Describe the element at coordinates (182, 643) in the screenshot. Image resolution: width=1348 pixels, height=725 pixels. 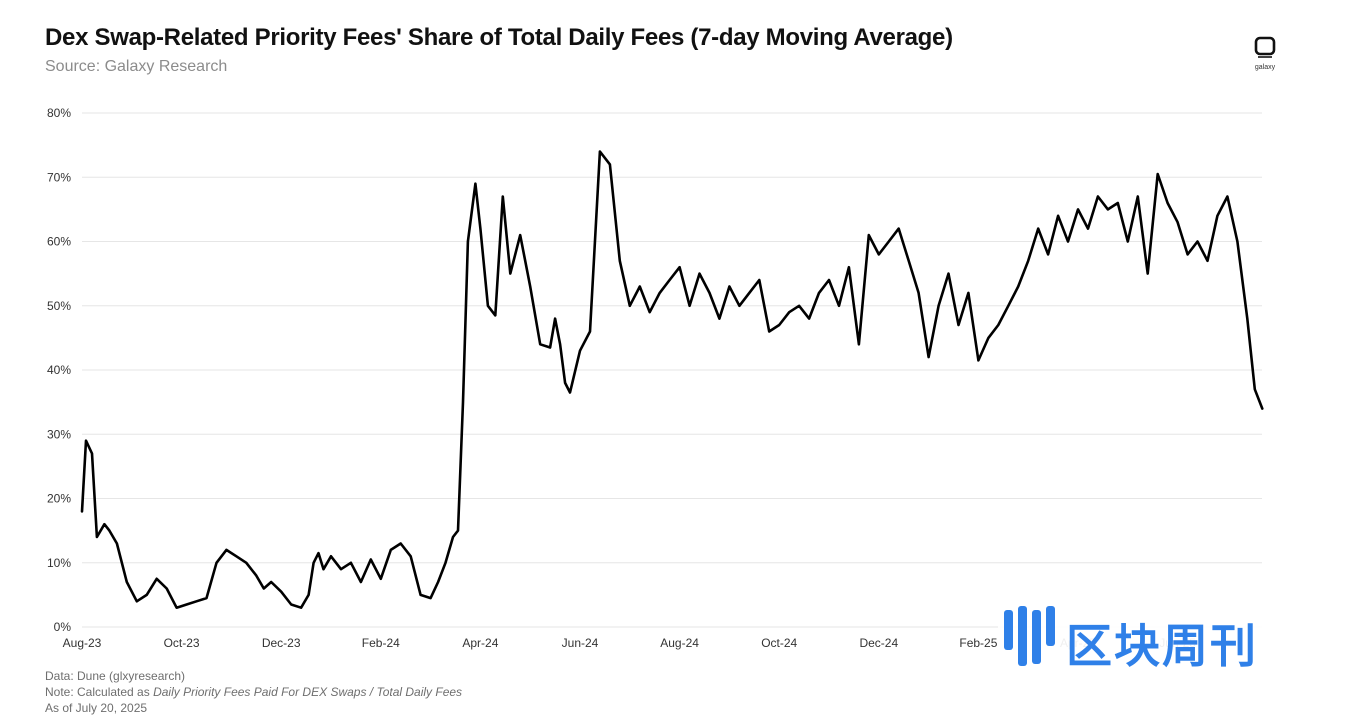
I see `x-tick-label: Oct-23` at that location.